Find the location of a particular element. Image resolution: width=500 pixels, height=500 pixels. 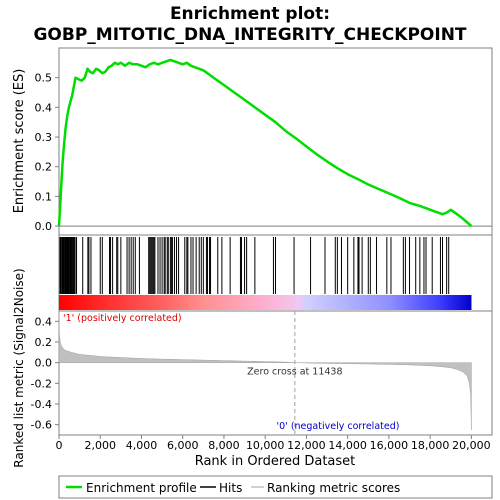

es-y-tick-label: 0.0 is located at coordinates (44, 226).